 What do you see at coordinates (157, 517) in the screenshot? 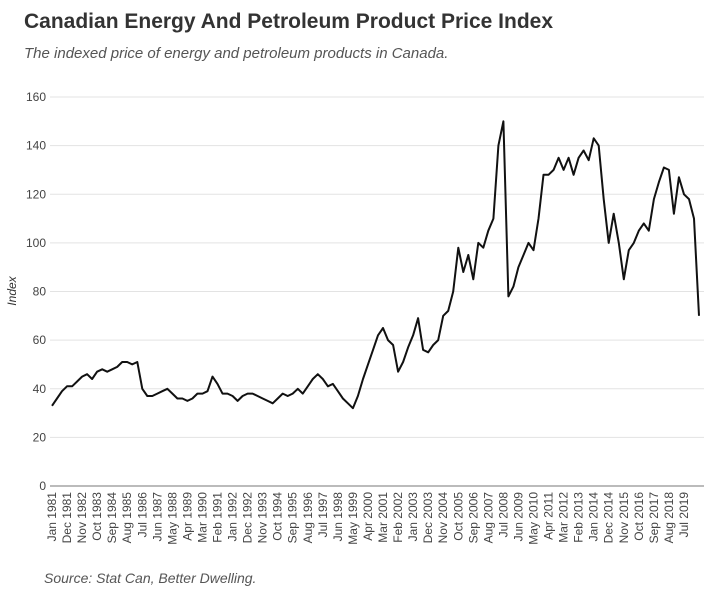
I see `x-tick-label: Jun 1987` at bounding box center [157, 517].